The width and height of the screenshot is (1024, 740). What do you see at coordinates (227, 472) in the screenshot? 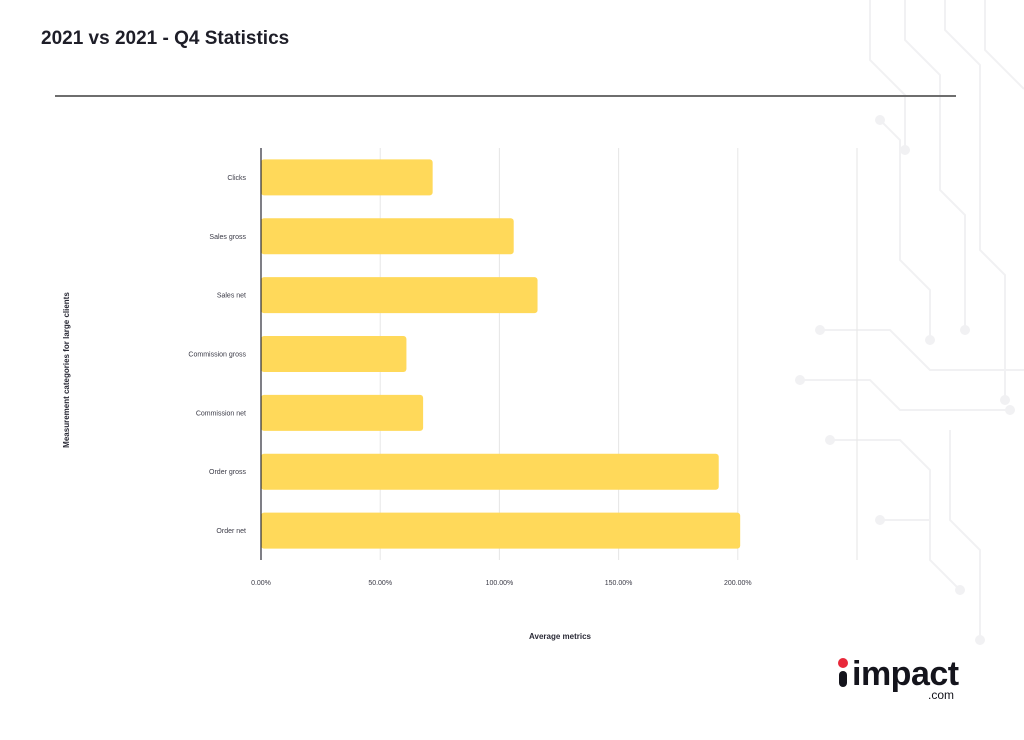
I see `category-label: Order gross` at bounding box center [227, 472].